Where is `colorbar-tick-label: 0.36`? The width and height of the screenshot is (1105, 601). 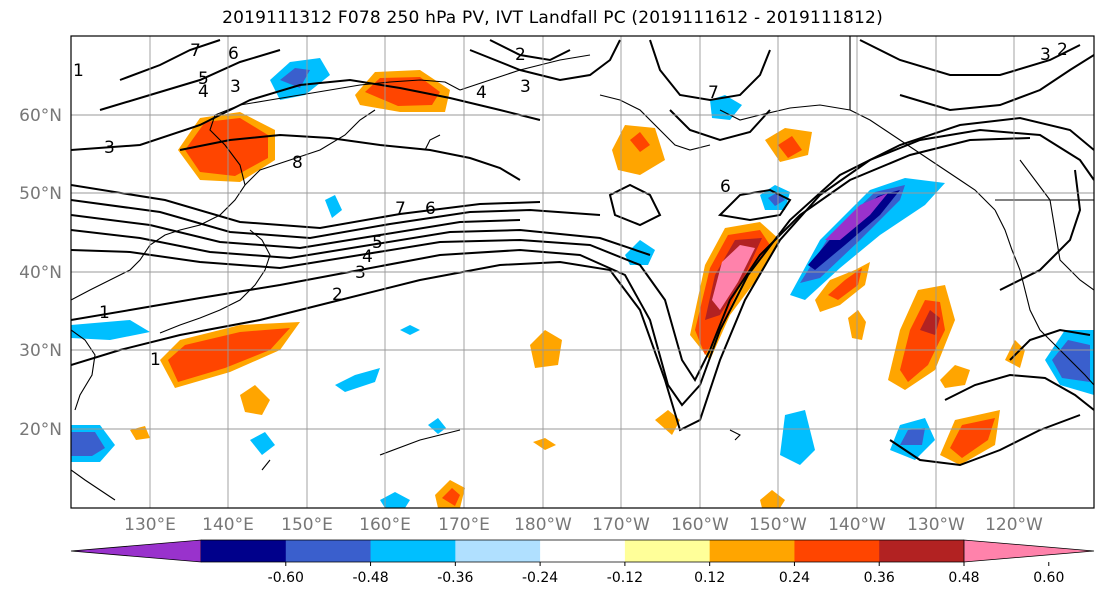
colorbar-tick-label: 0.36 is located at coordinates (879, 578).